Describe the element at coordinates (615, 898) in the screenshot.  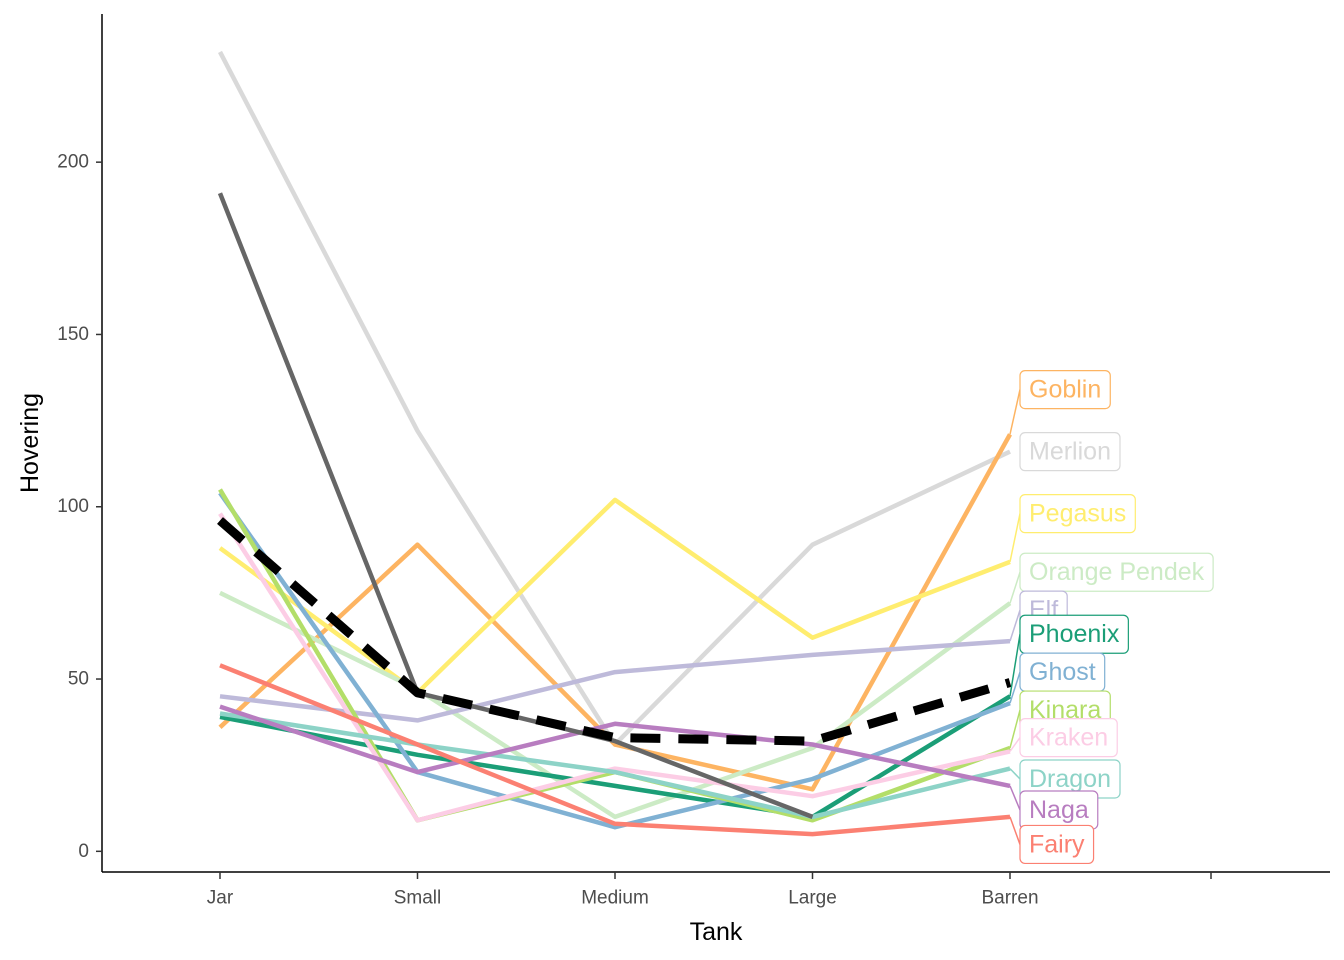
I see `x-tick-label: Medium` at that location.